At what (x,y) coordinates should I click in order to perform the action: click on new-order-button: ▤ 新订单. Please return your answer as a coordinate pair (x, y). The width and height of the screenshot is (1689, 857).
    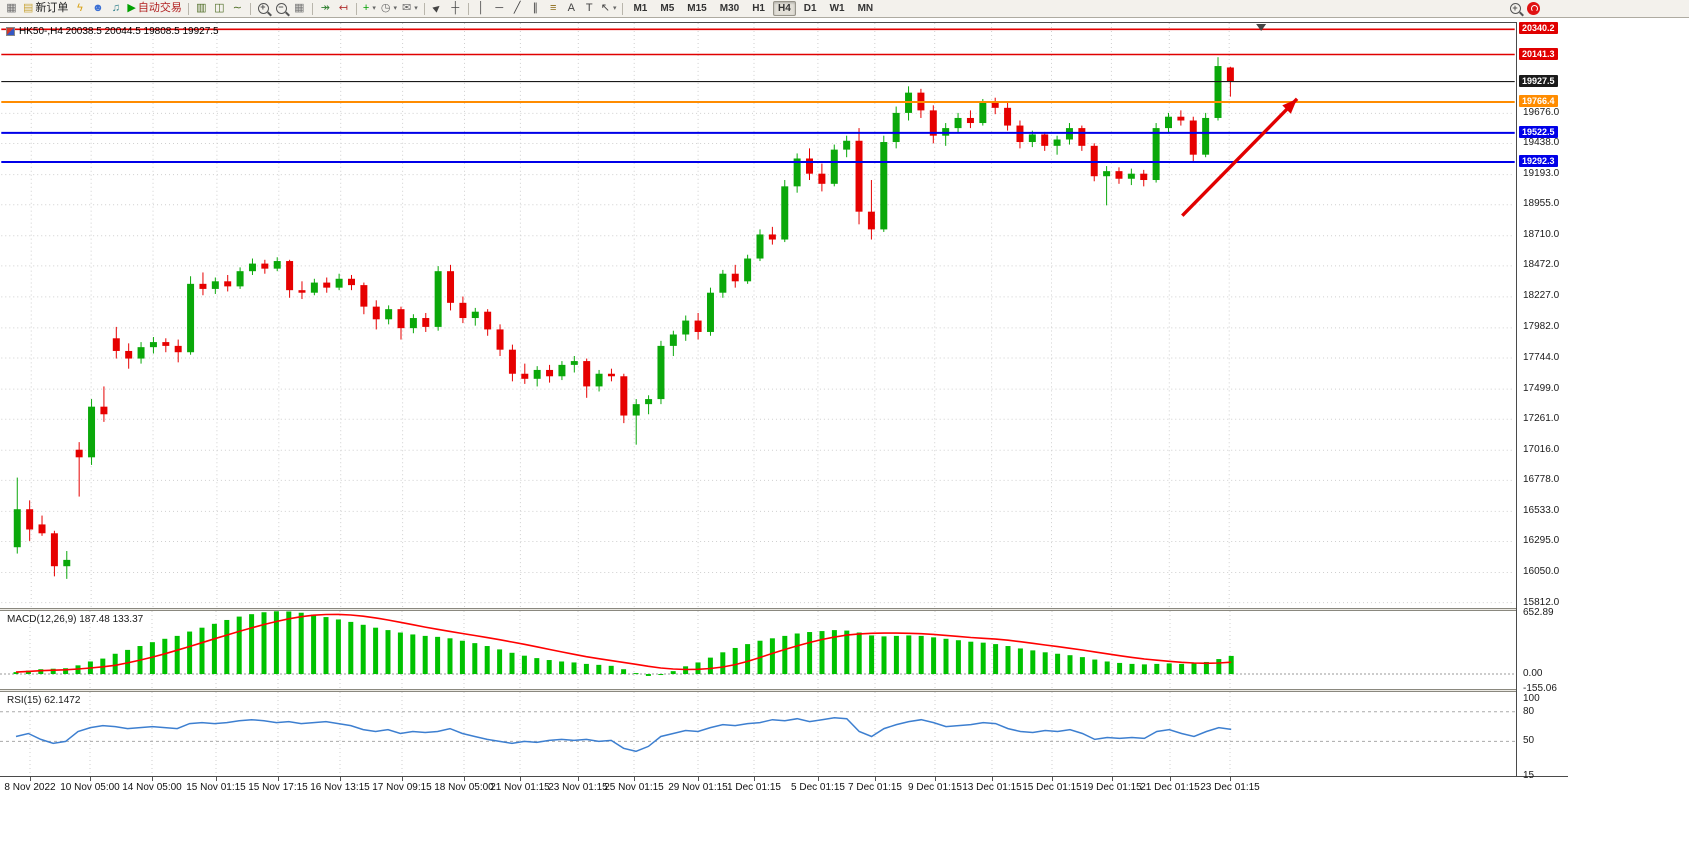
    Looking at the image, I should click on (46, 8).